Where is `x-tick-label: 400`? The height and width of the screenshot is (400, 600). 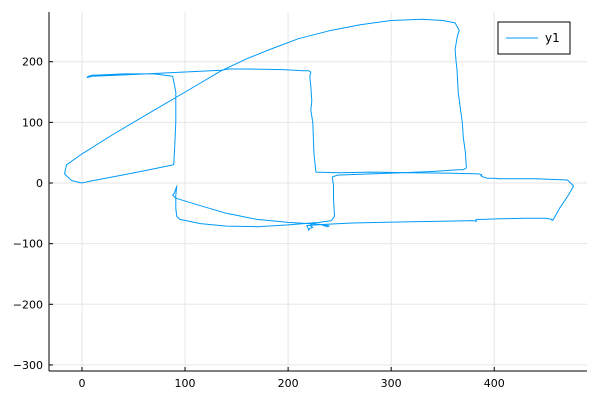
x-tick-label: 400 is located at coordinates (494, 383).